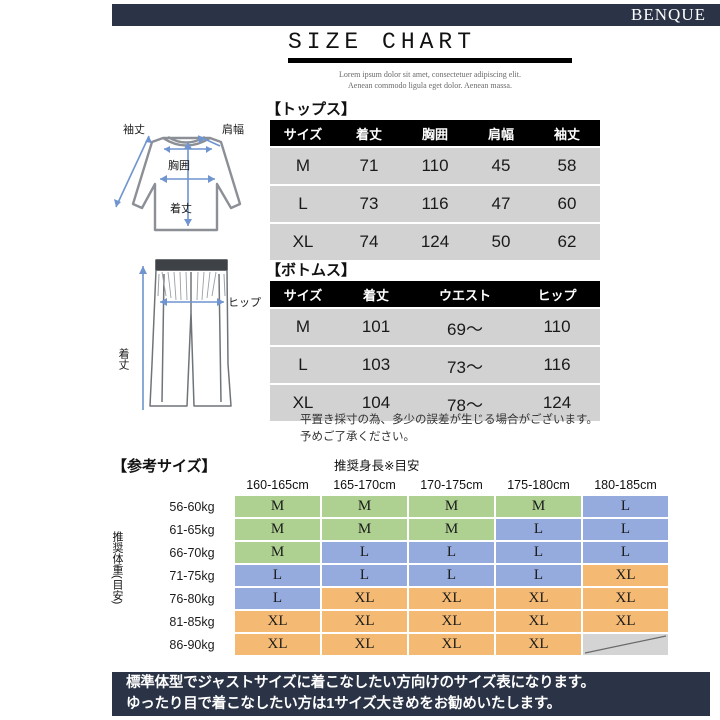 Image resolution: width=720 pixels, height=720 pixels. Describe the element at coordinates (557, 294) in the screenshot. I see `bottoms-col-hip: ヒップ` at that location.